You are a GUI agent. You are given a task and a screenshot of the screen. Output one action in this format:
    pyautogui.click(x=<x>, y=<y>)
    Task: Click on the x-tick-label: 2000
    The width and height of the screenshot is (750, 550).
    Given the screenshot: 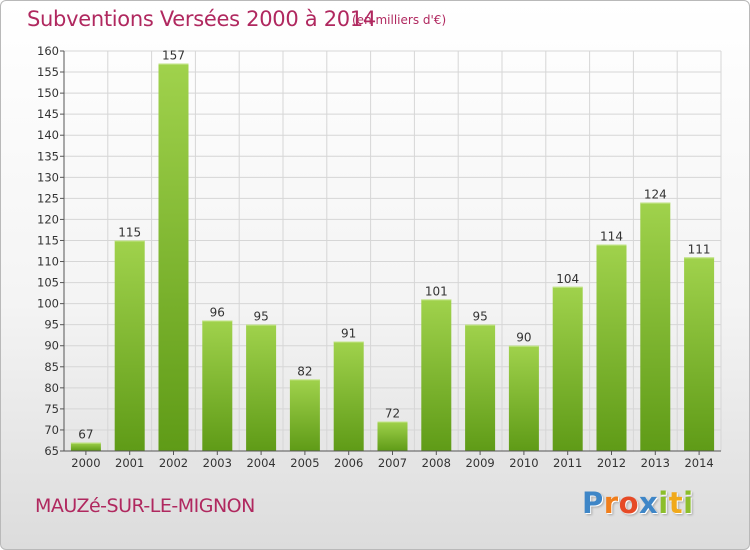 What is the action you would take?
    pyautogui.click(x=85, y=463)
    